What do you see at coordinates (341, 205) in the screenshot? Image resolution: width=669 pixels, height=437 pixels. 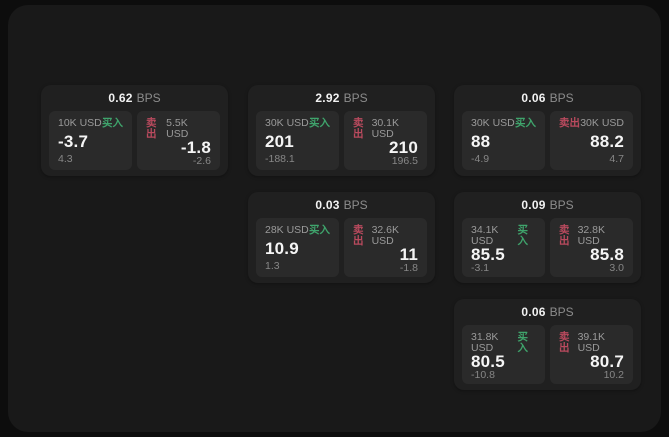 I see `card-header: 0.03 BPS` at bounding box center [341, 205].